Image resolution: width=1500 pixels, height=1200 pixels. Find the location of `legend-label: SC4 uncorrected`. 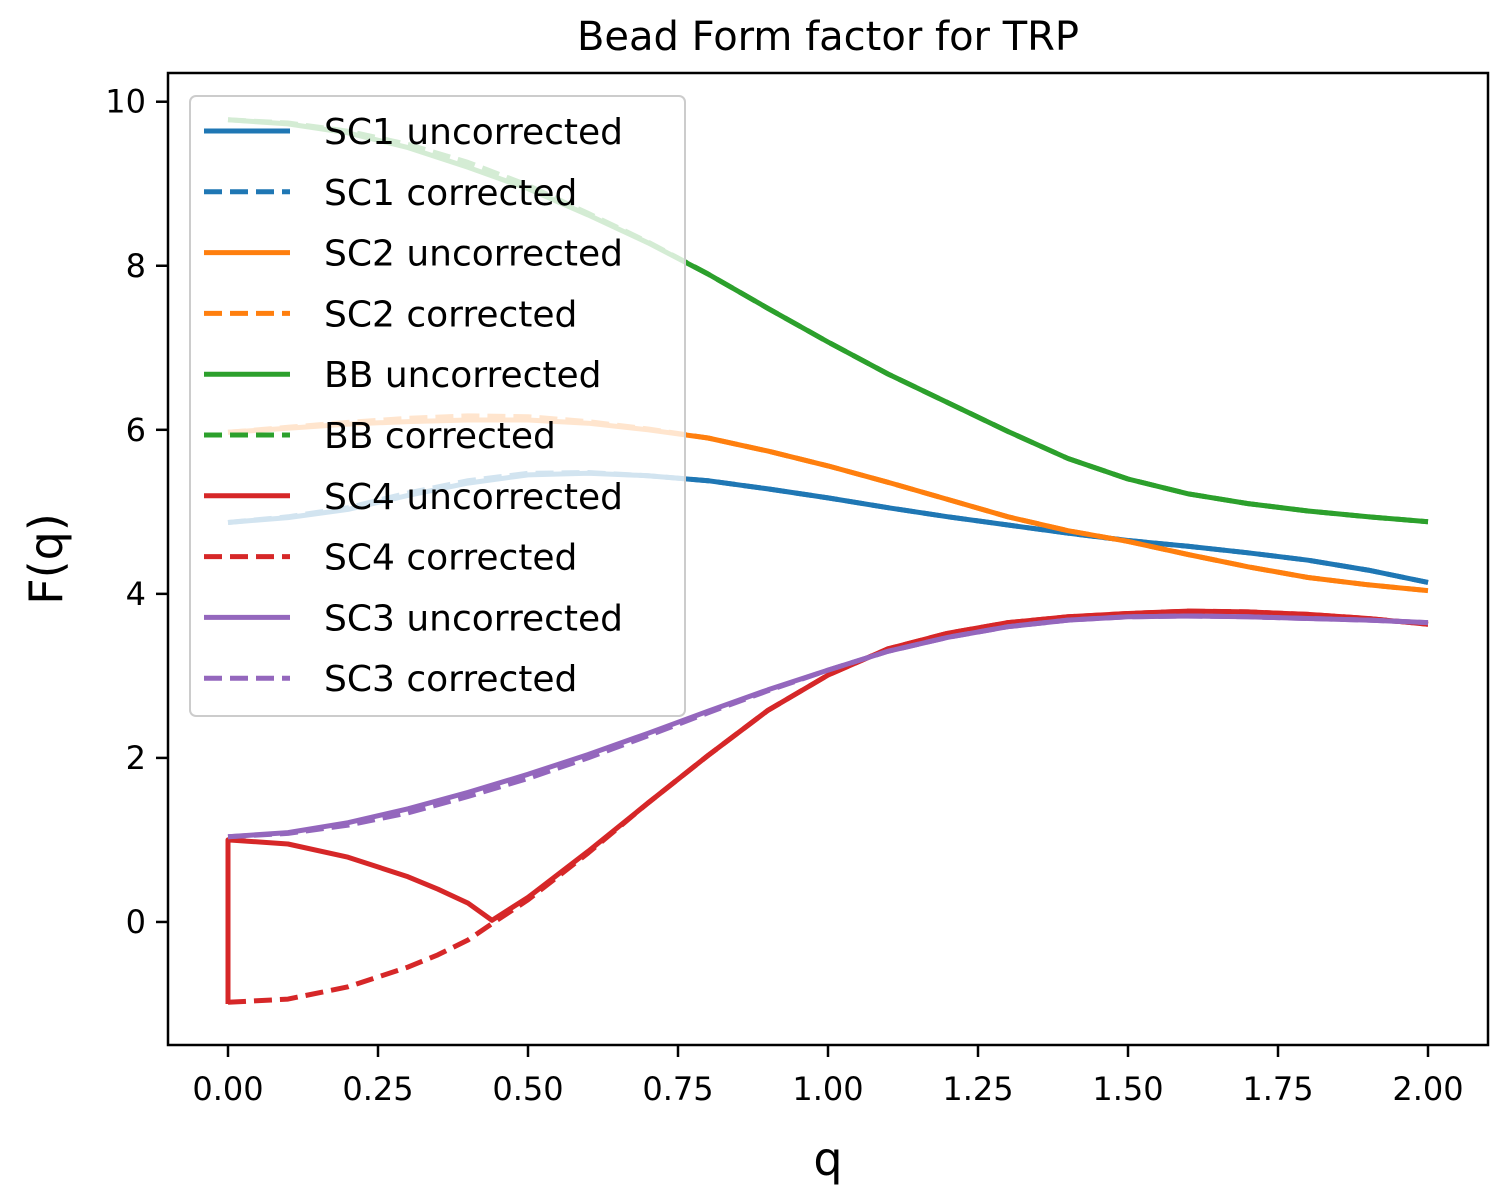

legend-label: SC4 uncorrected is located at coordinates (473, 497).